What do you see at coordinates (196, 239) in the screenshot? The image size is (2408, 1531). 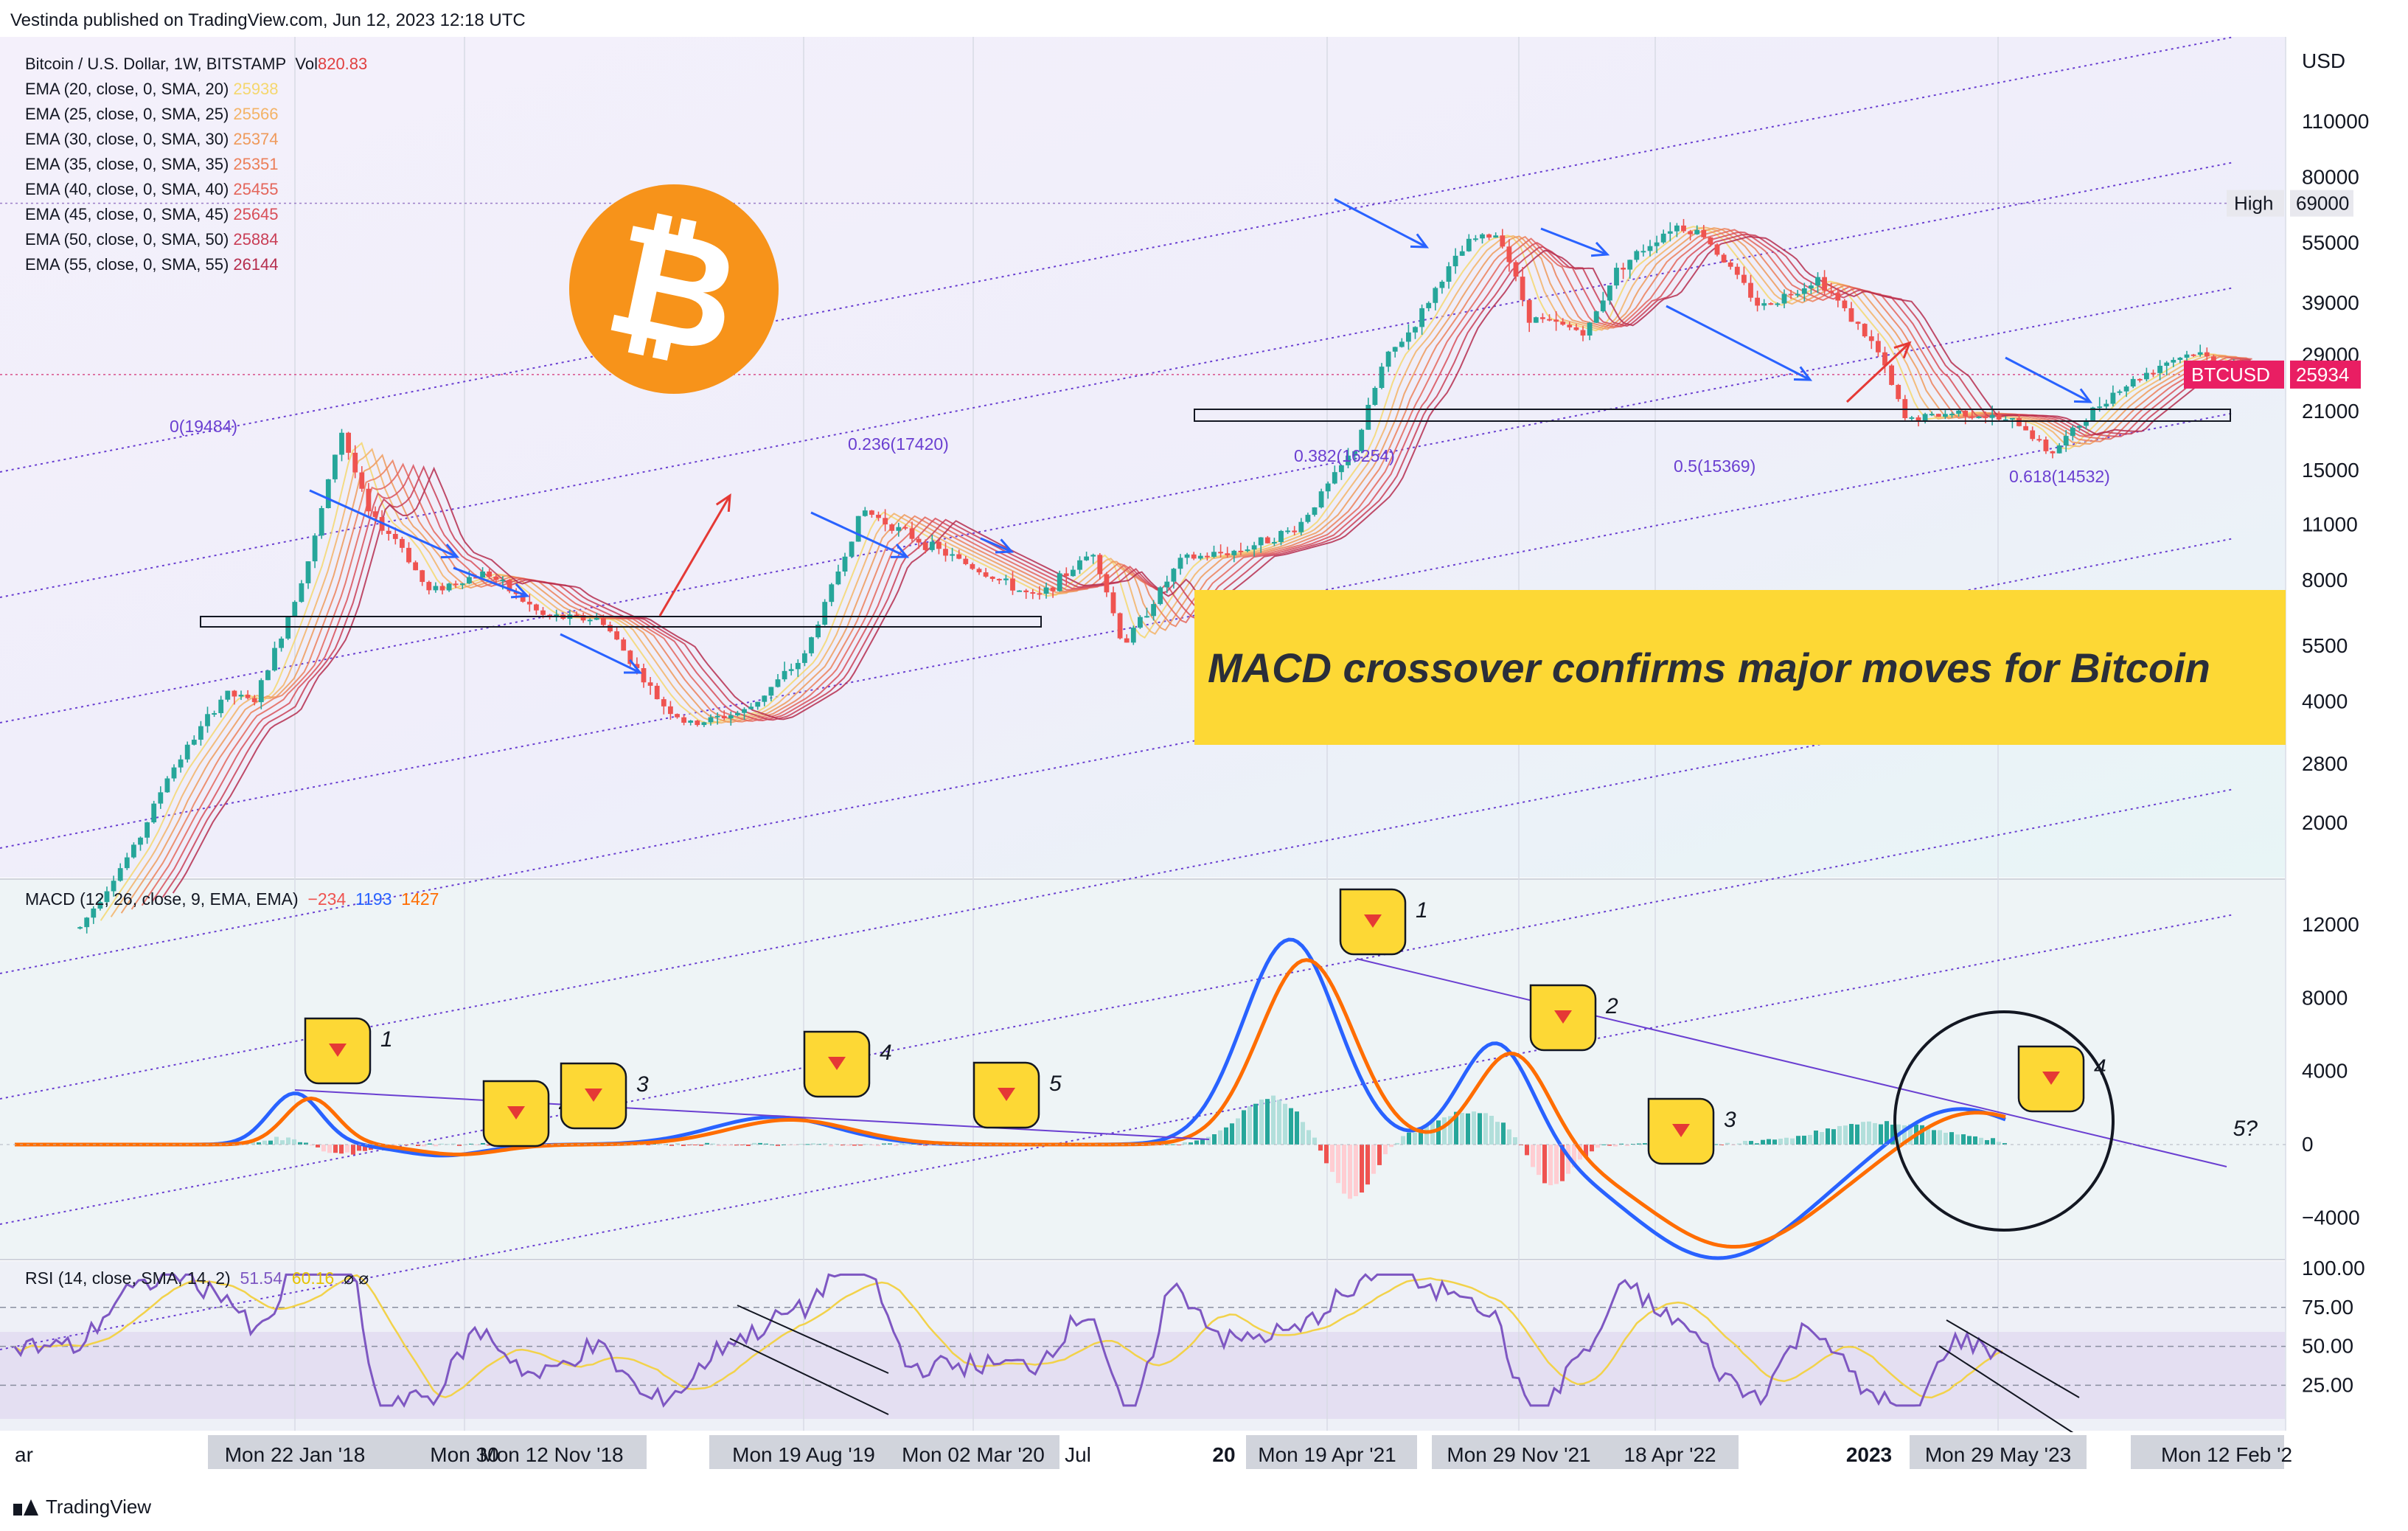 I see `ema-legend-row: EMA (50, close, 0, SMA, 50) 25884` at bounding box center [196, 239].